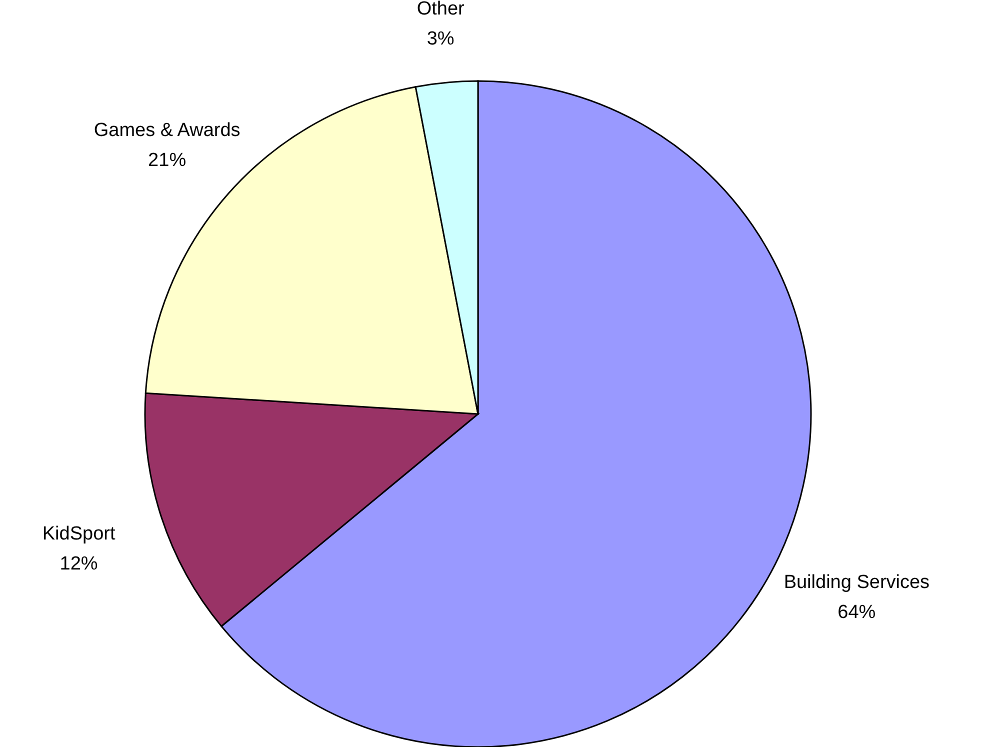  What do you see at coordinates (441, 10) in the screenshot?
I see `slice-label: Other` at bounding box center [441, 10].